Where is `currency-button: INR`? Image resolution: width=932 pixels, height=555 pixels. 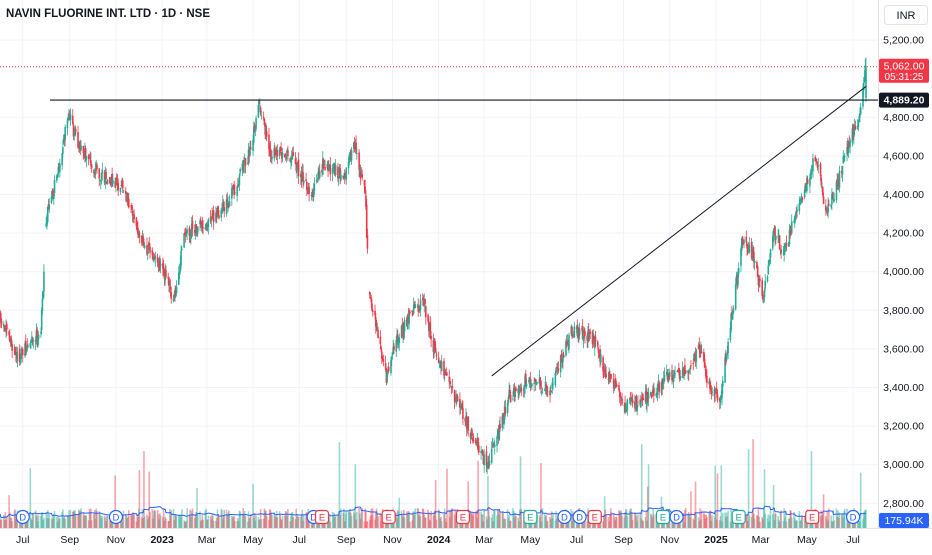 currency-button: INR is located at coordinates (906, 15).